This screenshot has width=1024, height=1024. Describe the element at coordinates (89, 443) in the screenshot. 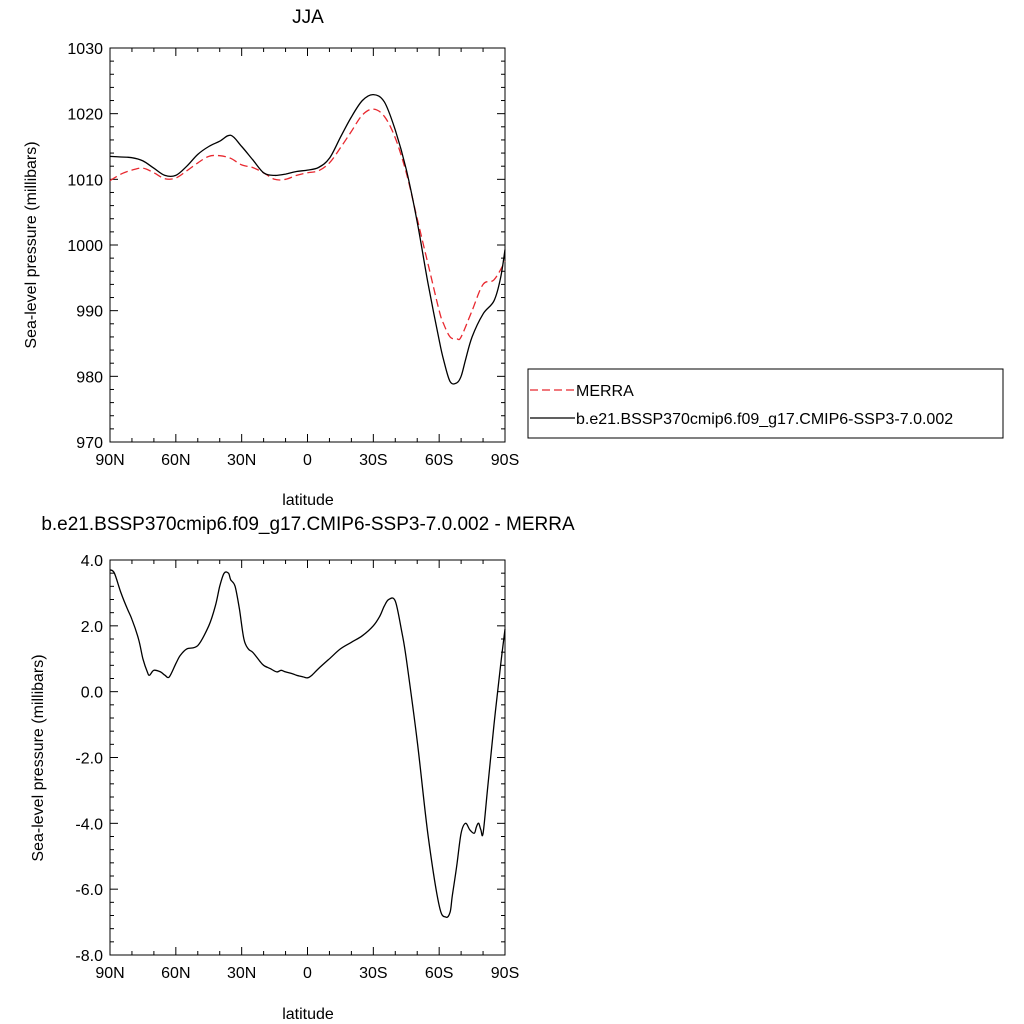

I see `y-tick-label: 970` at that location.